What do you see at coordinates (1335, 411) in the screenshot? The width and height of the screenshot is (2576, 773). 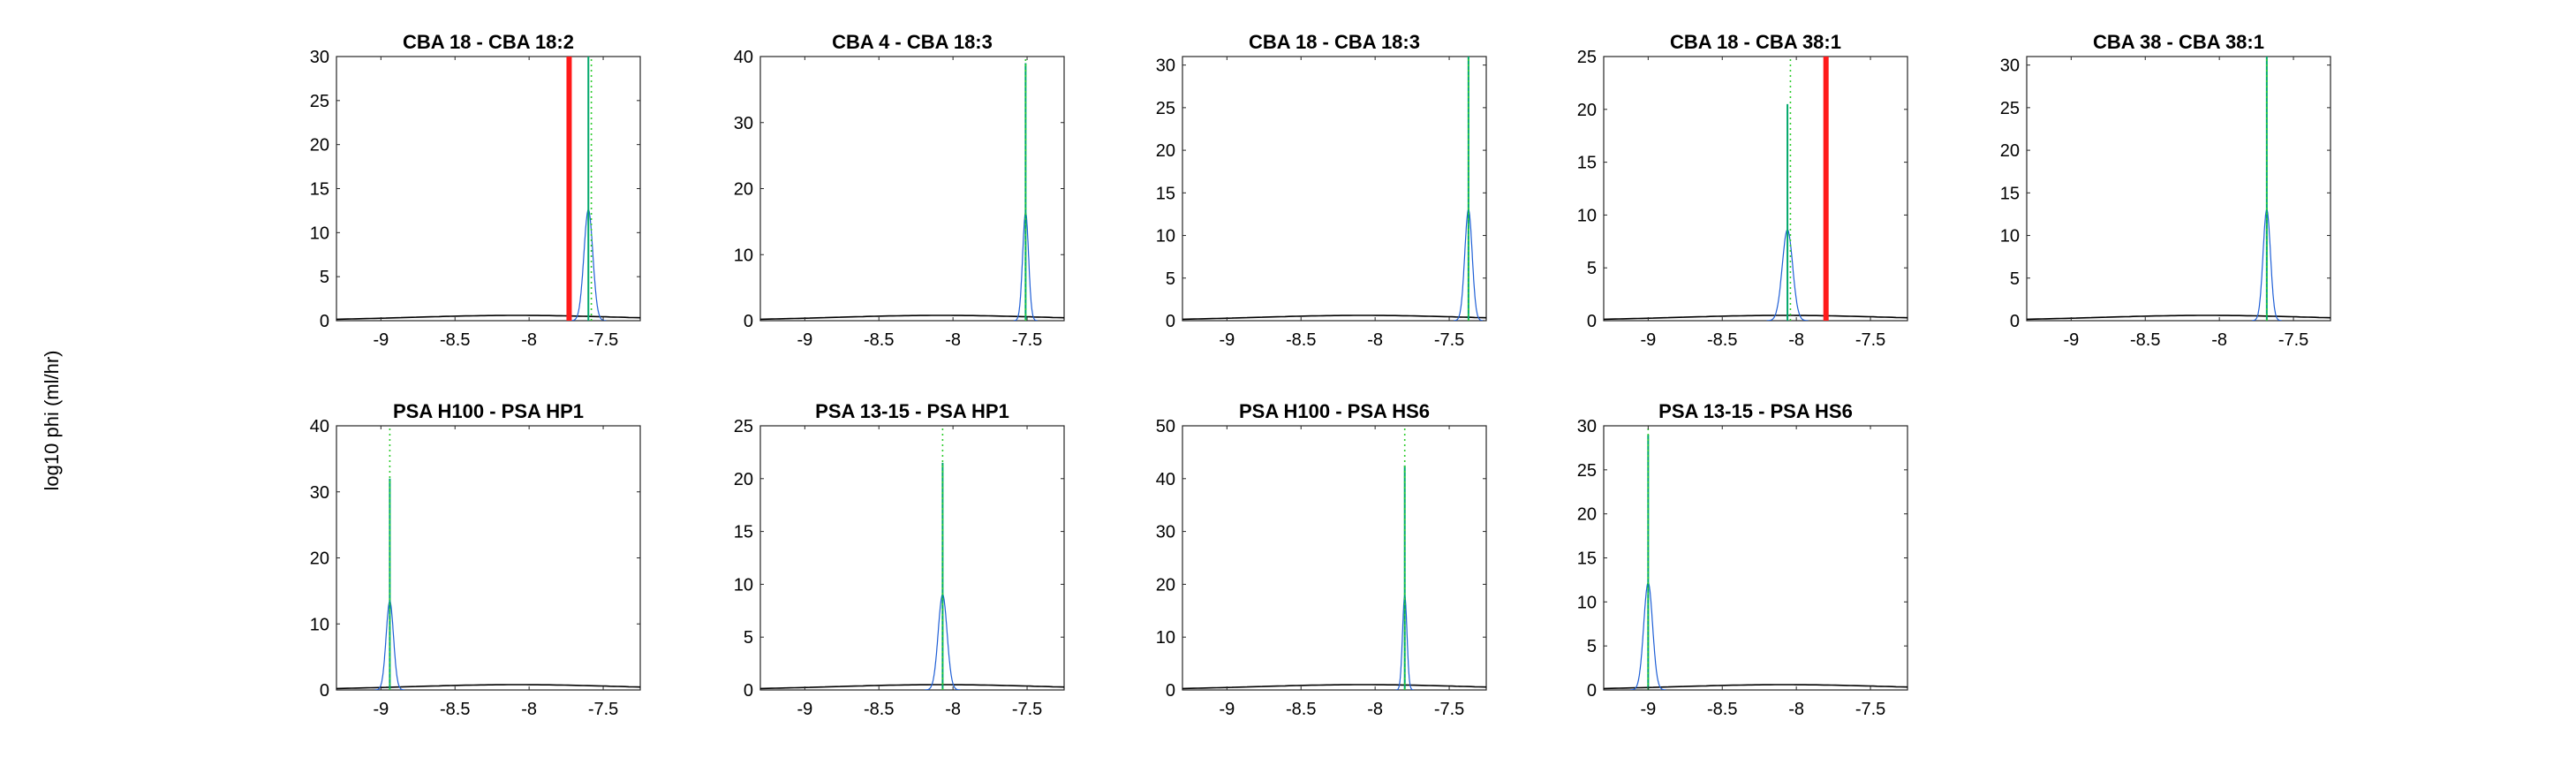 I see `panel-title: PSA H100 - PSA HS6` at bounding box center [1335, 411].